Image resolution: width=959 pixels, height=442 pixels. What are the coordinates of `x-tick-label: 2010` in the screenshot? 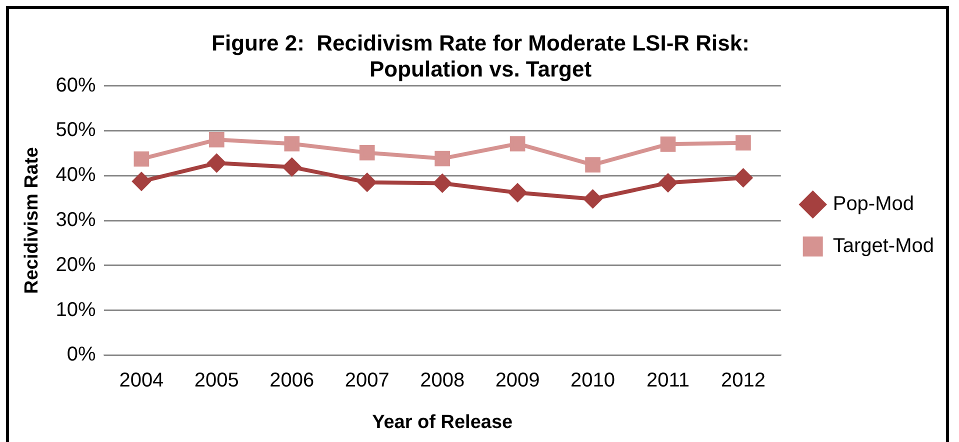 It's located at (593, 381).